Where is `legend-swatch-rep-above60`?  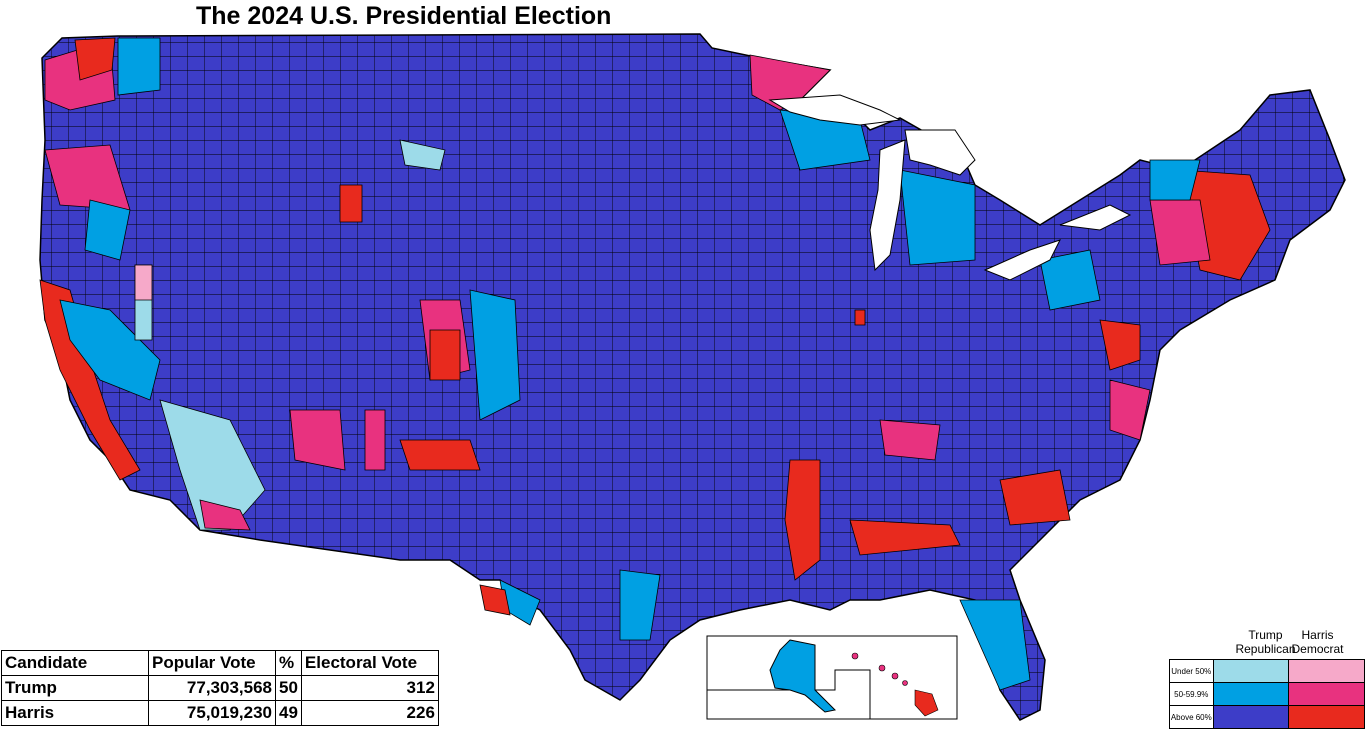 legend-swatch-rep-above60 is located at coordinates (1251, 717).